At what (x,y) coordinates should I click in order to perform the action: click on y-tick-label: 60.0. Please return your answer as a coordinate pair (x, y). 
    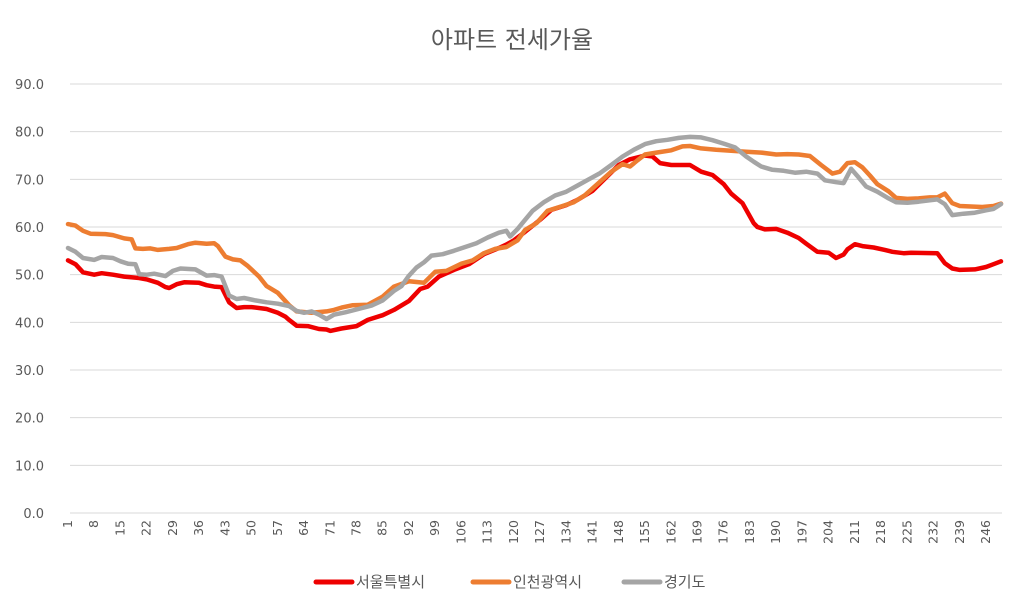
    Looking at the image, I should click on (29, 228).